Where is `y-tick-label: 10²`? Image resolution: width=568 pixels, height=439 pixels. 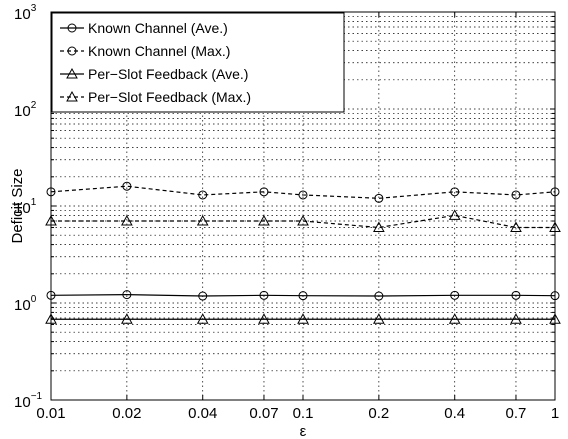
y-tick-label: 10² is located at coordinates (25, 110).